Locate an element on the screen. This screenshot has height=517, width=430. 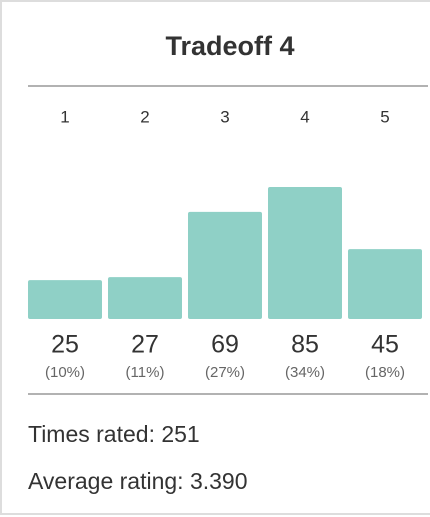
category-label: 4 is located at coordinates (304, 116).